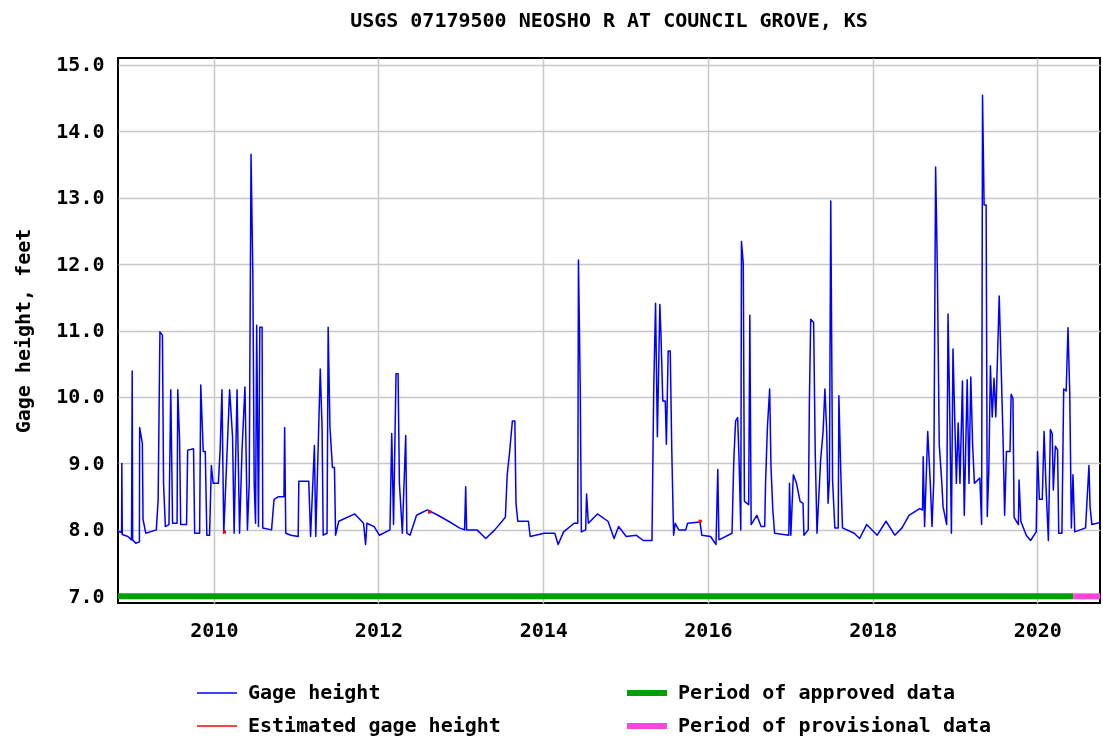  I want to click on x-tick-label: 2016, so click(708, 629).